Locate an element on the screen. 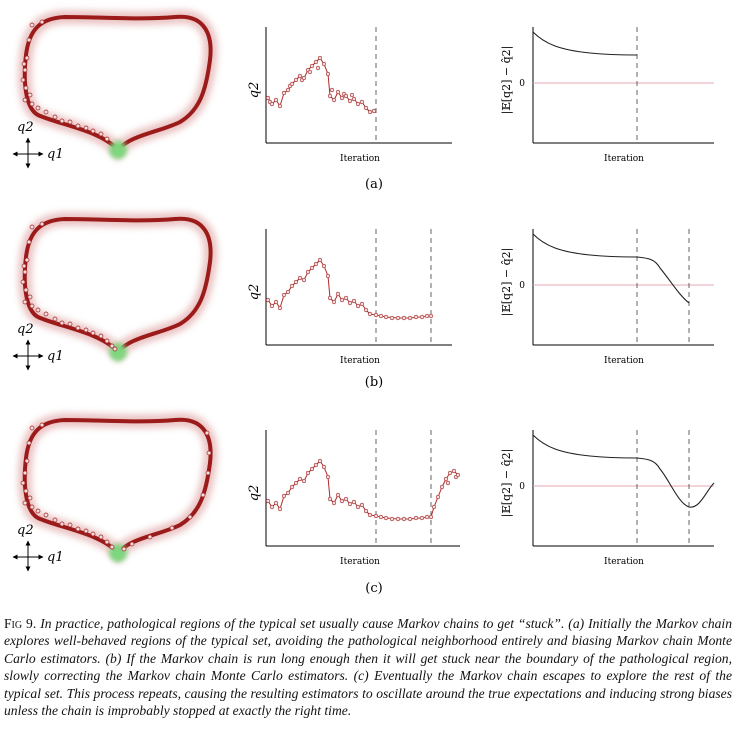 The width and height of the screenshot is (736, 750). trace-ylabel-c: q2 is located at coordinates (254, 493).